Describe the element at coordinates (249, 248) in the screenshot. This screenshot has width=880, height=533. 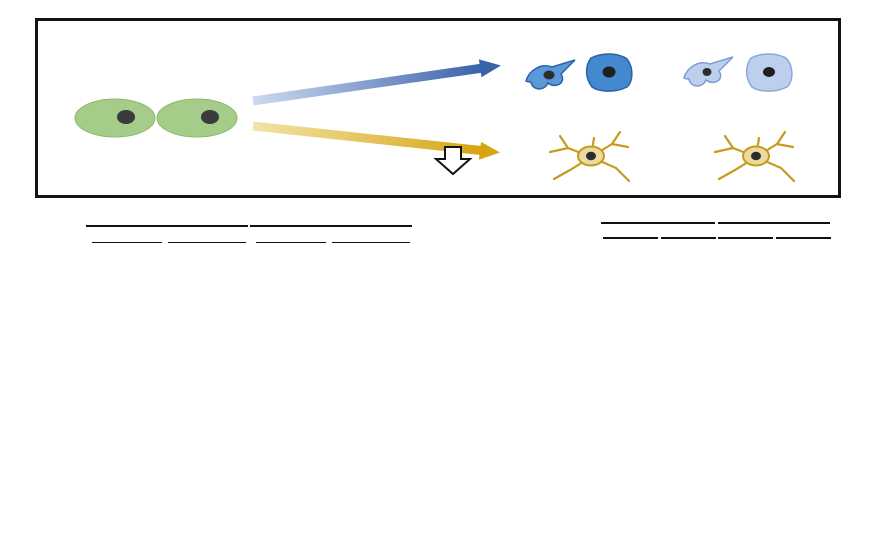
I see `left-heatmap-replicate-row` at that location.